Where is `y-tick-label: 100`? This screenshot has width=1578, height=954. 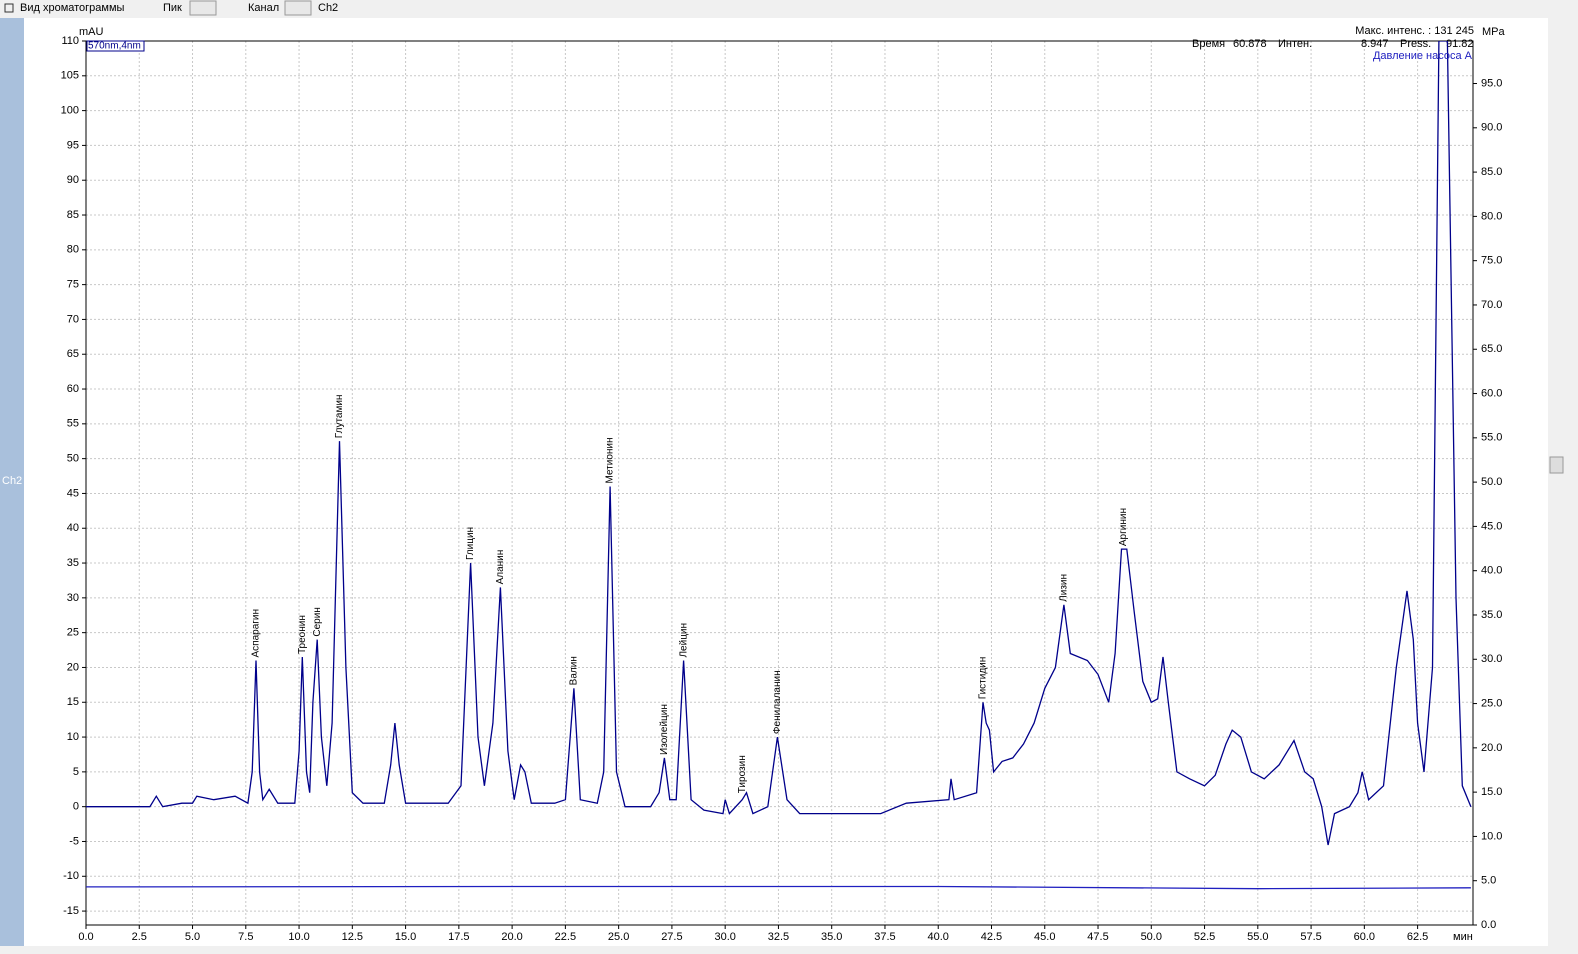
y-tick-label: 100 is located at coordinates (70, 111).